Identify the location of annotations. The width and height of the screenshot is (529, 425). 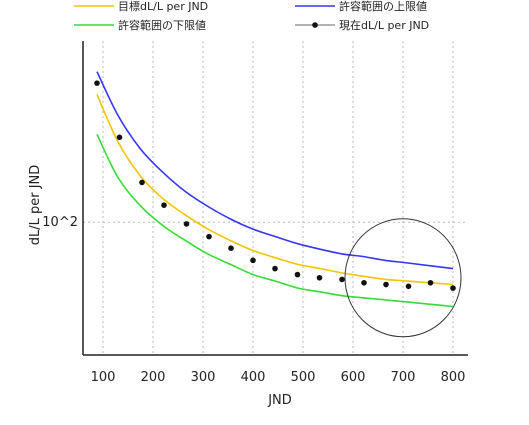
(403, 278).